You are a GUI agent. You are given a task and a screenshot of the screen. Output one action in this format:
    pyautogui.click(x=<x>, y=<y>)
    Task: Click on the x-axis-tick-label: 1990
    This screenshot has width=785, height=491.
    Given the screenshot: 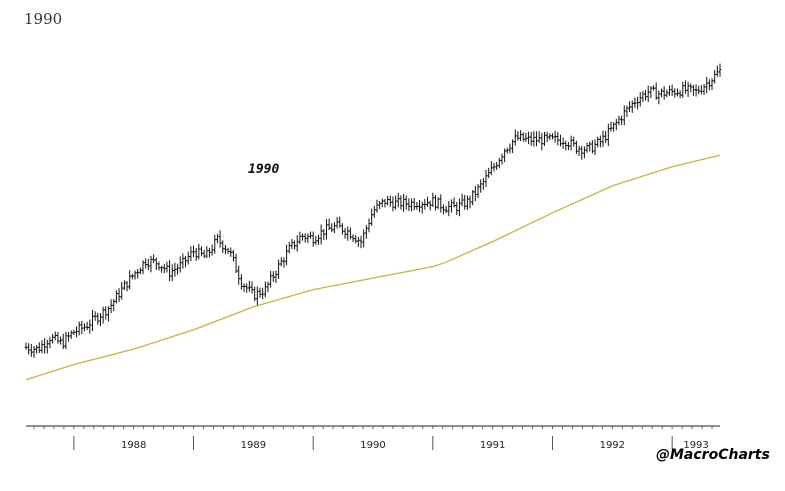 What is the action you would take?
    pyautogui.click(x=372, y=445)
    